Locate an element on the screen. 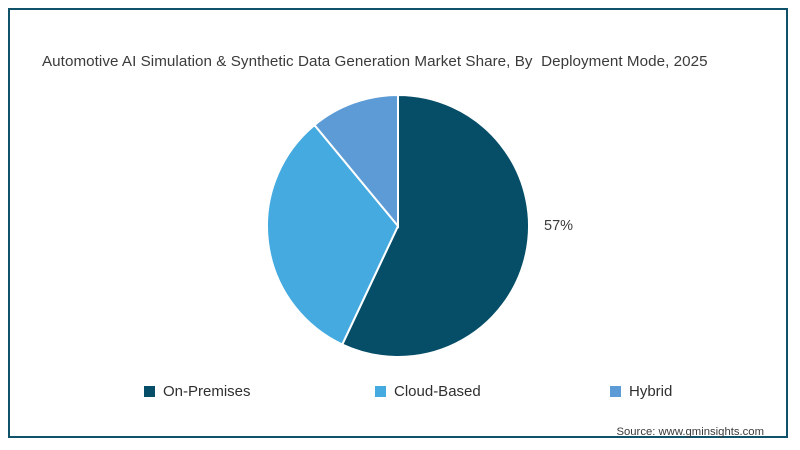 The image size is (800, 450). data-label-on-premises: 57% is located at coordinates (559, 226).